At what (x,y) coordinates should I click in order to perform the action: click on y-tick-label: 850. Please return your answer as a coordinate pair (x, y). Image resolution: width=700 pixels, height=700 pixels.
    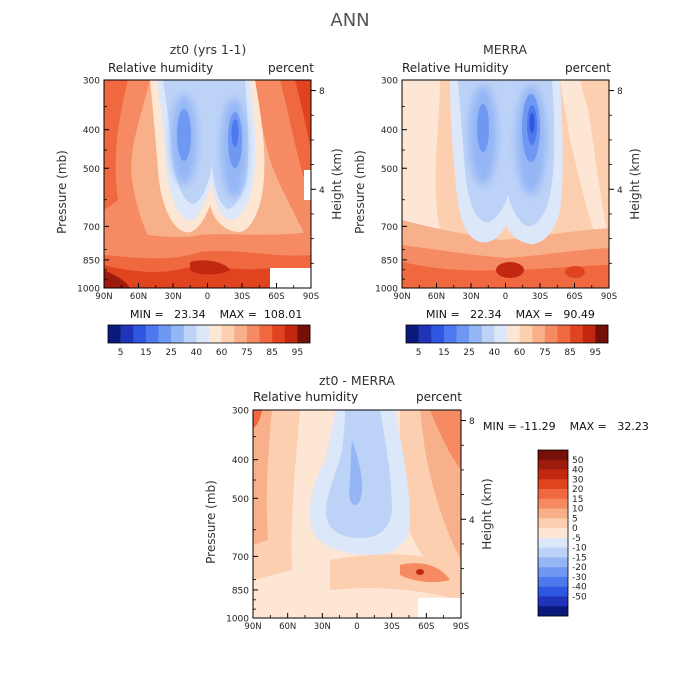
    Looking at the image, I should click on (91, 261).